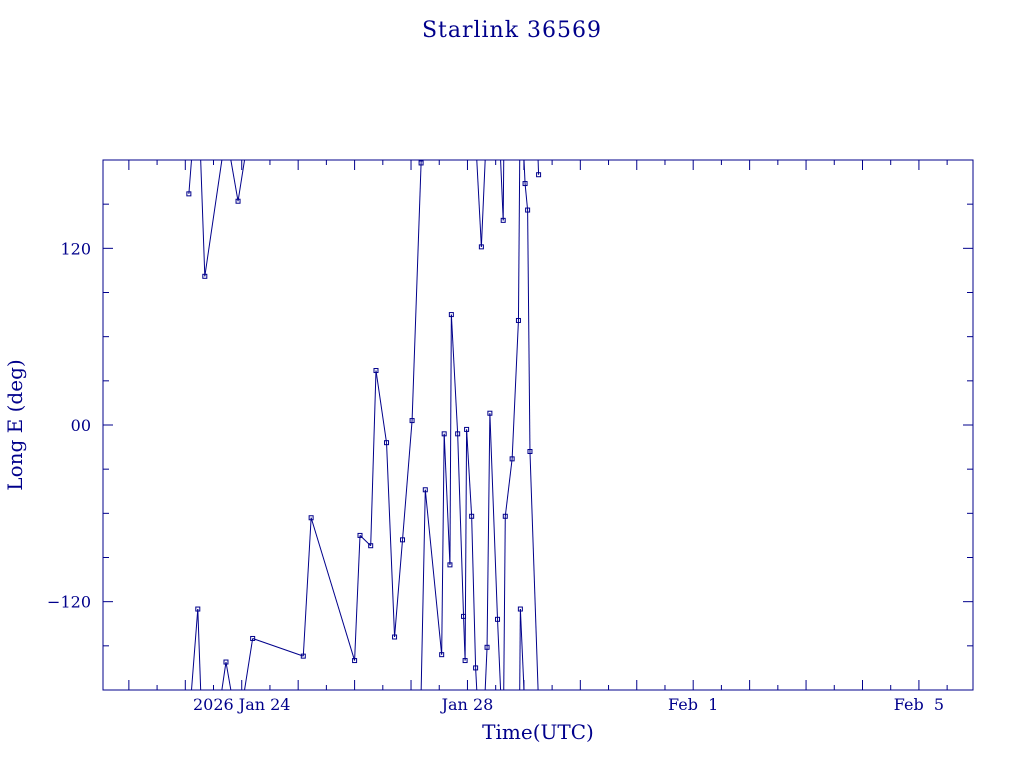 This screenshot has height=768, width=1024. What do you see at coordinates (467, 704) in the screenshot?
I see `x-tick-label: Jan 28` at bounding box center [467, 704].